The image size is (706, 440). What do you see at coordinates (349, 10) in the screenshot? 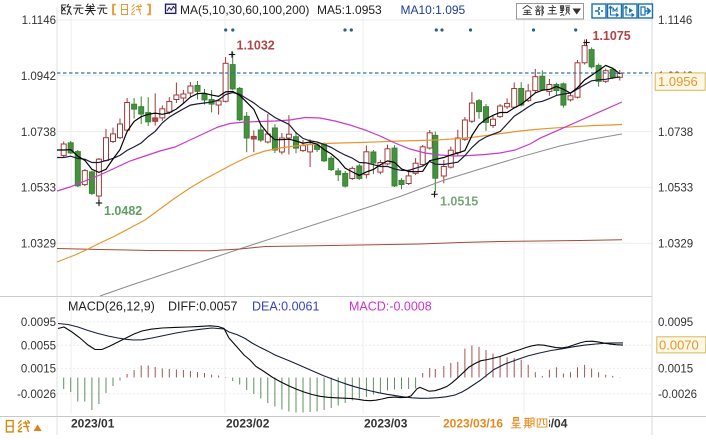
I see `svg-text: MA5:1.0953` at bounding box center [349, 10].